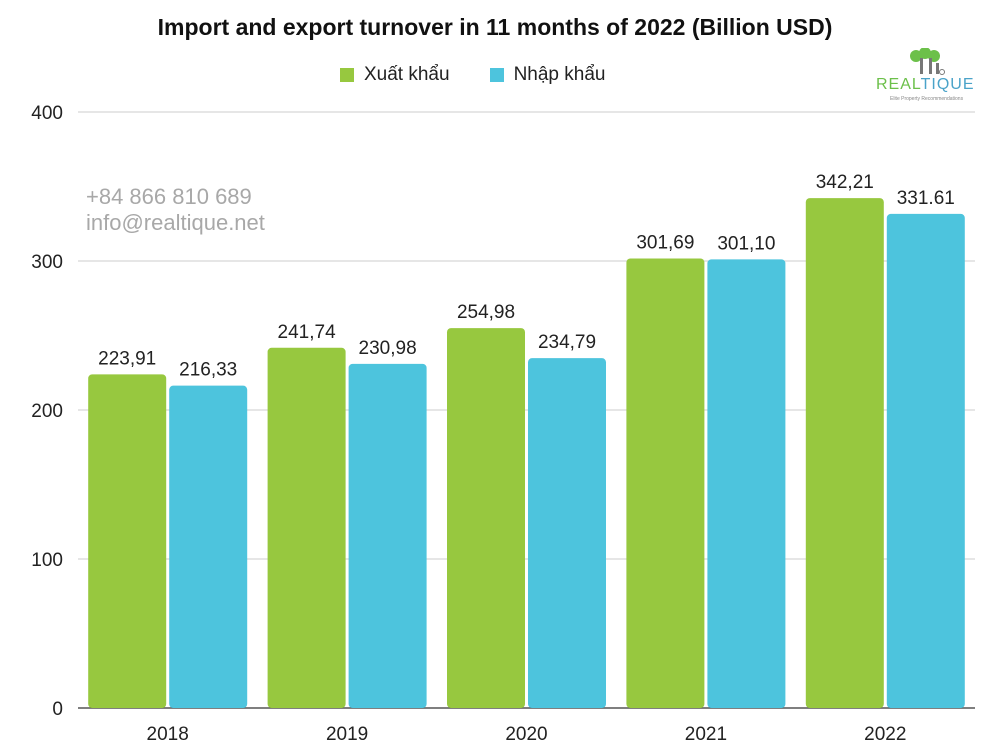 The width and height of the screenshot is (1000, 750). I want to click on legend-swatch-export, so click(347, 75).